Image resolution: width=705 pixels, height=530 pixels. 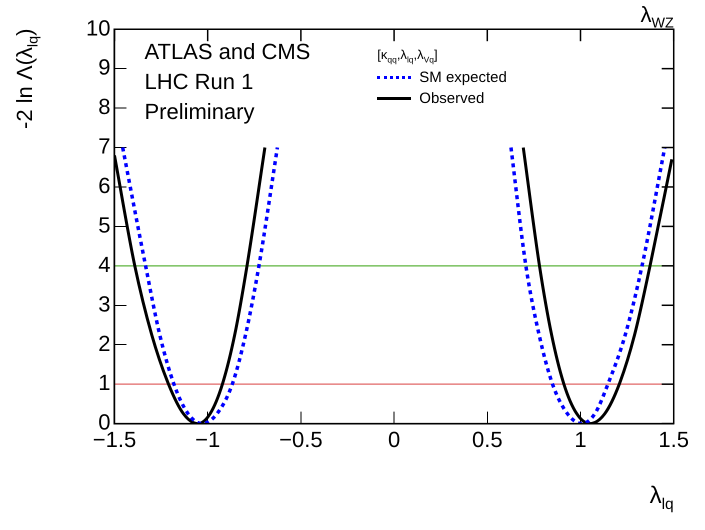 I want to click on x-axis-title: λ$_{lq}$, so click(x=662, y=498).